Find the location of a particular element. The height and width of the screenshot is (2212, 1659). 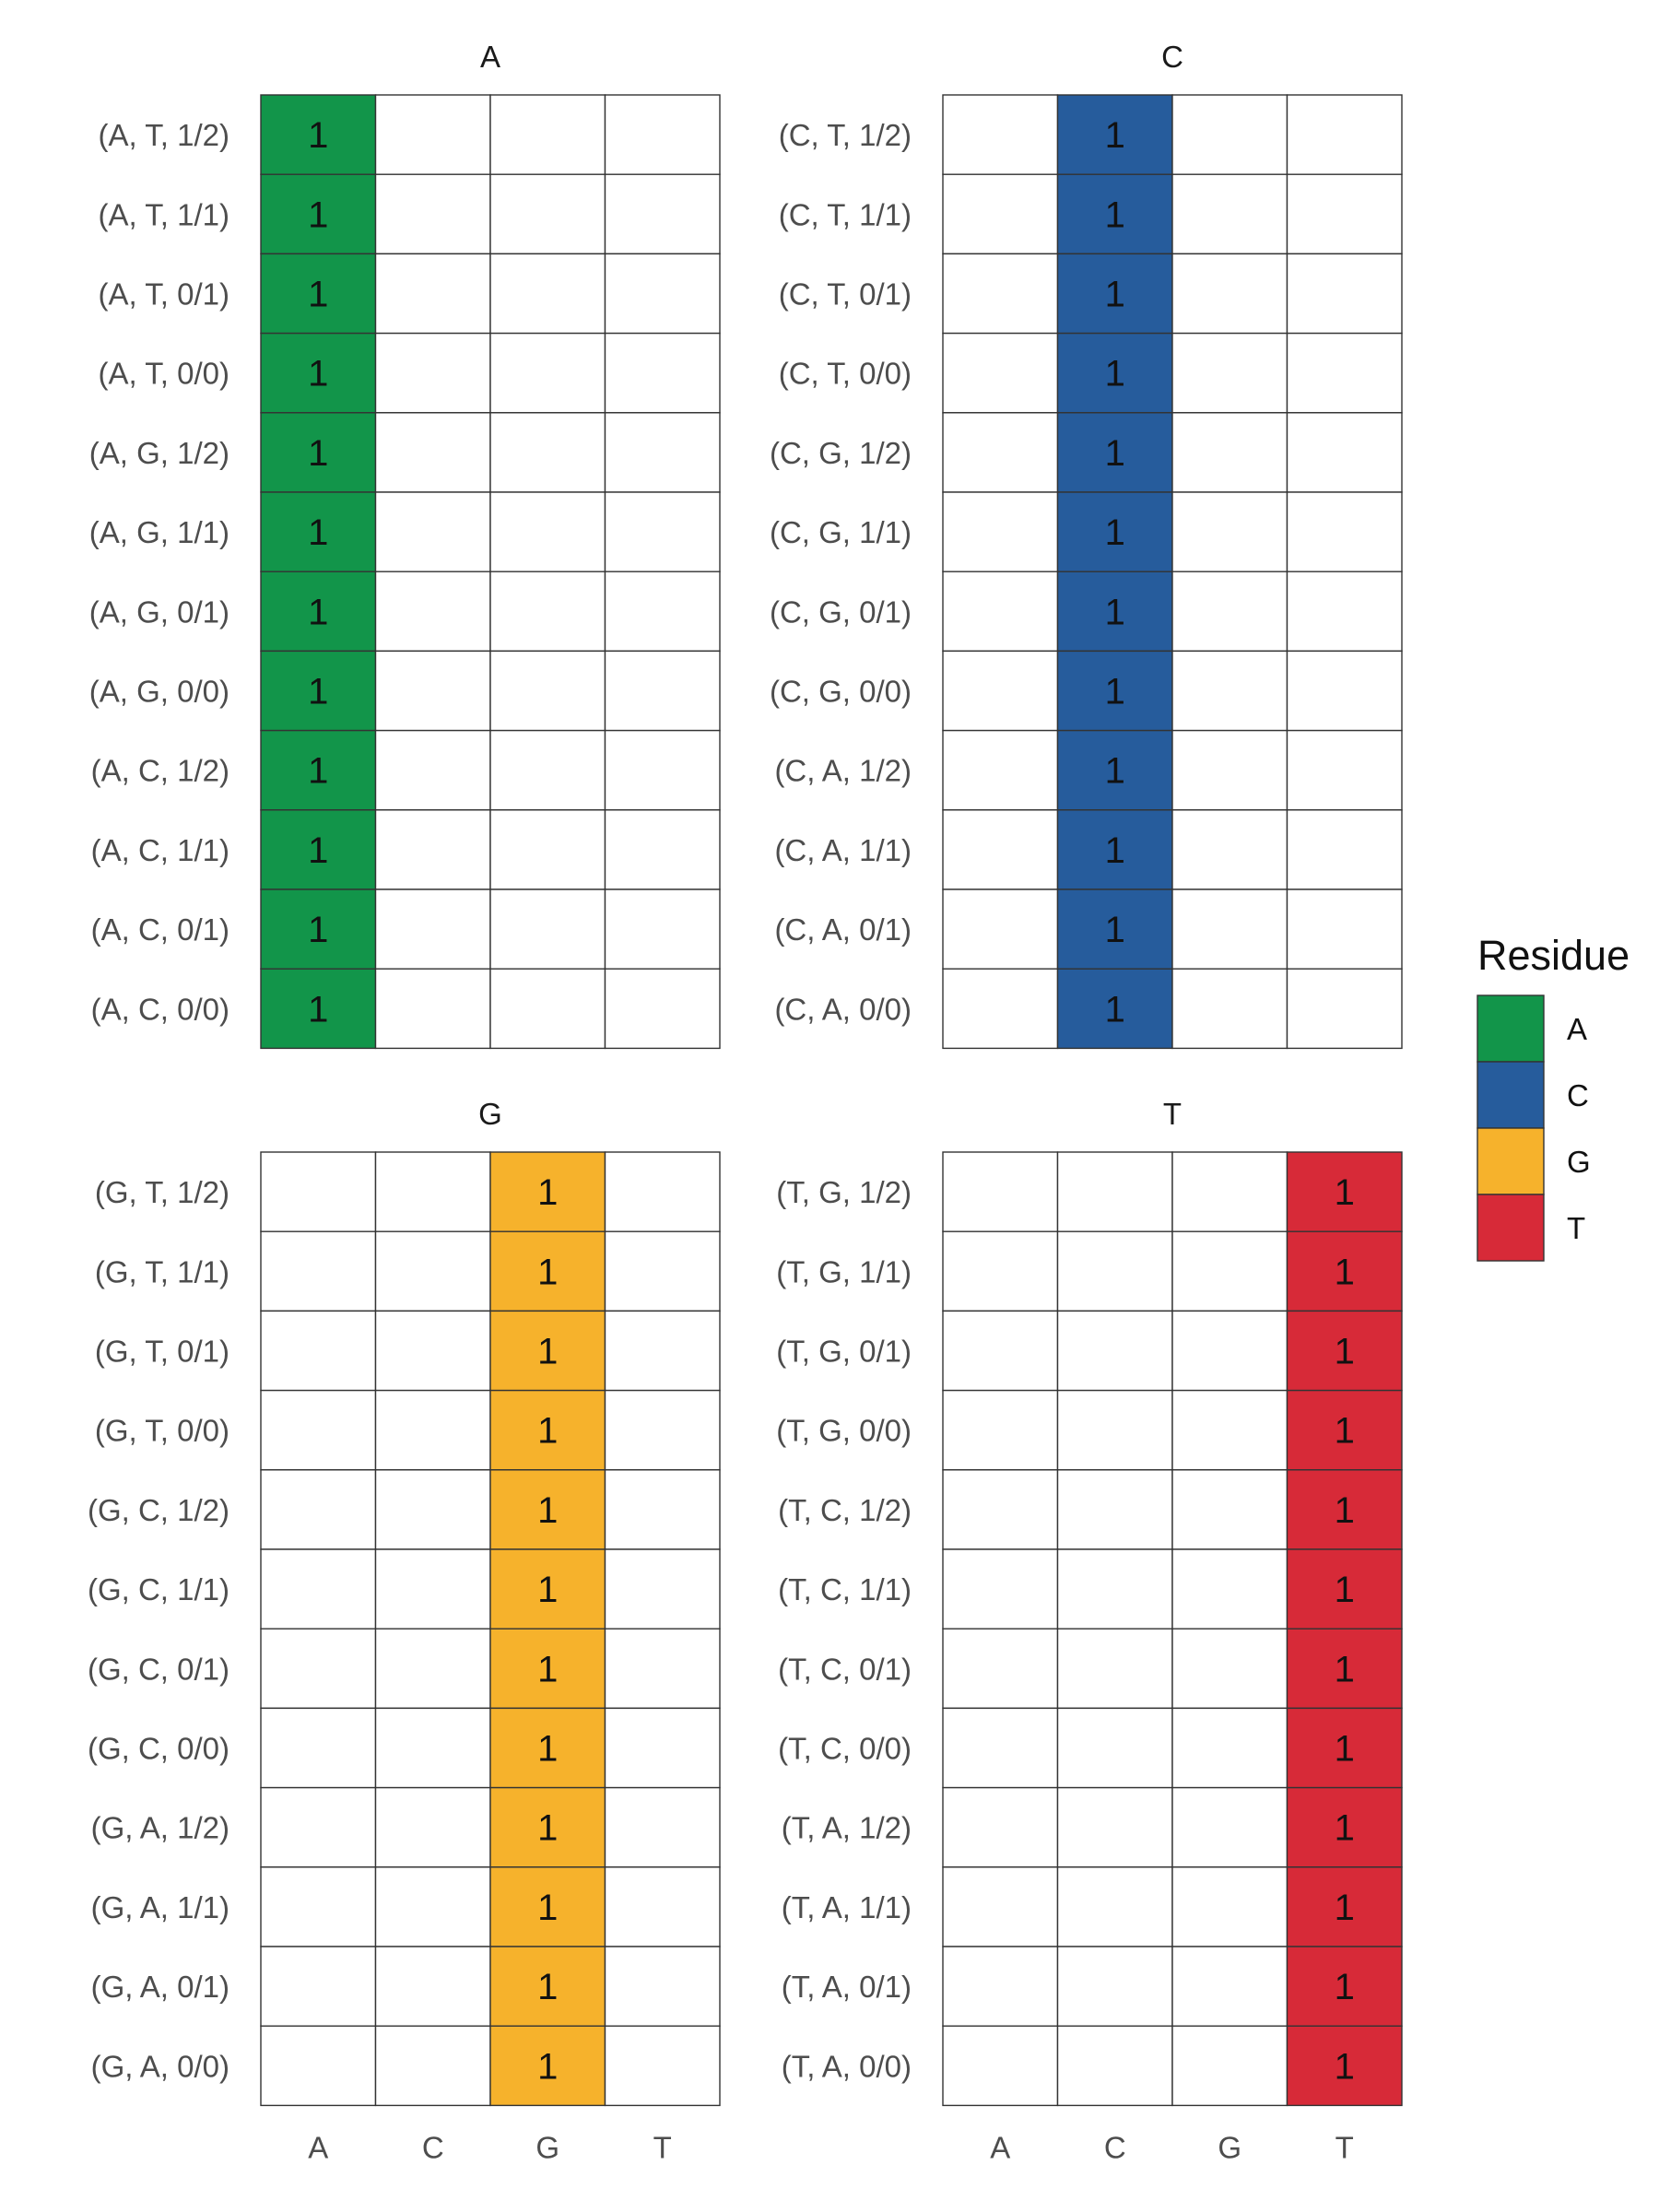

row-label: (A, G, 1/2) is located at coordinates (159, 453).